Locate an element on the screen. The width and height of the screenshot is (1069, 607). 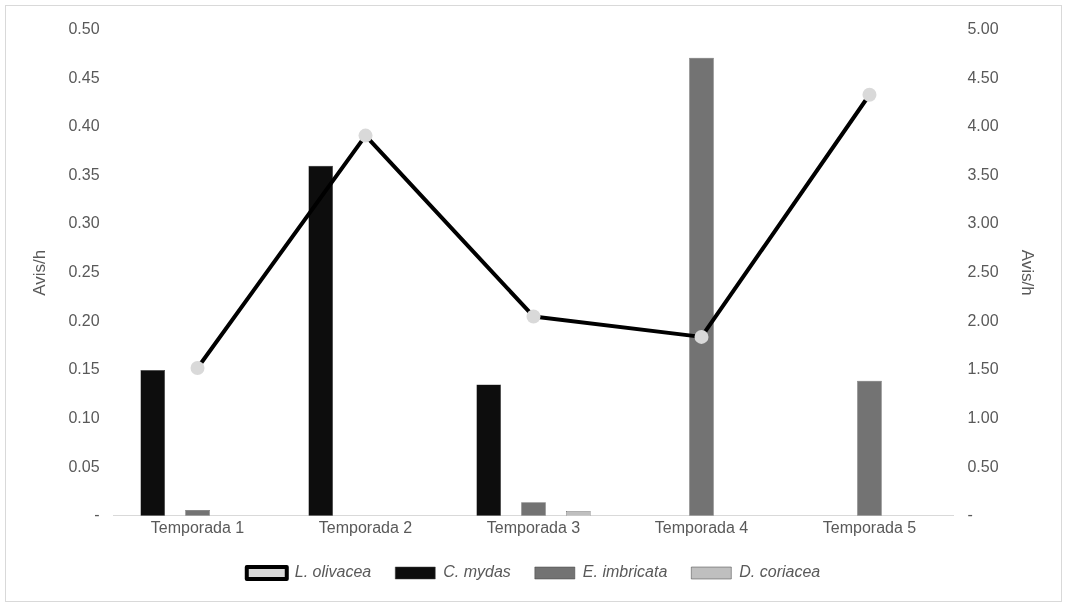
y-axis-title: Avis/h is located at coordinates (39, 272).